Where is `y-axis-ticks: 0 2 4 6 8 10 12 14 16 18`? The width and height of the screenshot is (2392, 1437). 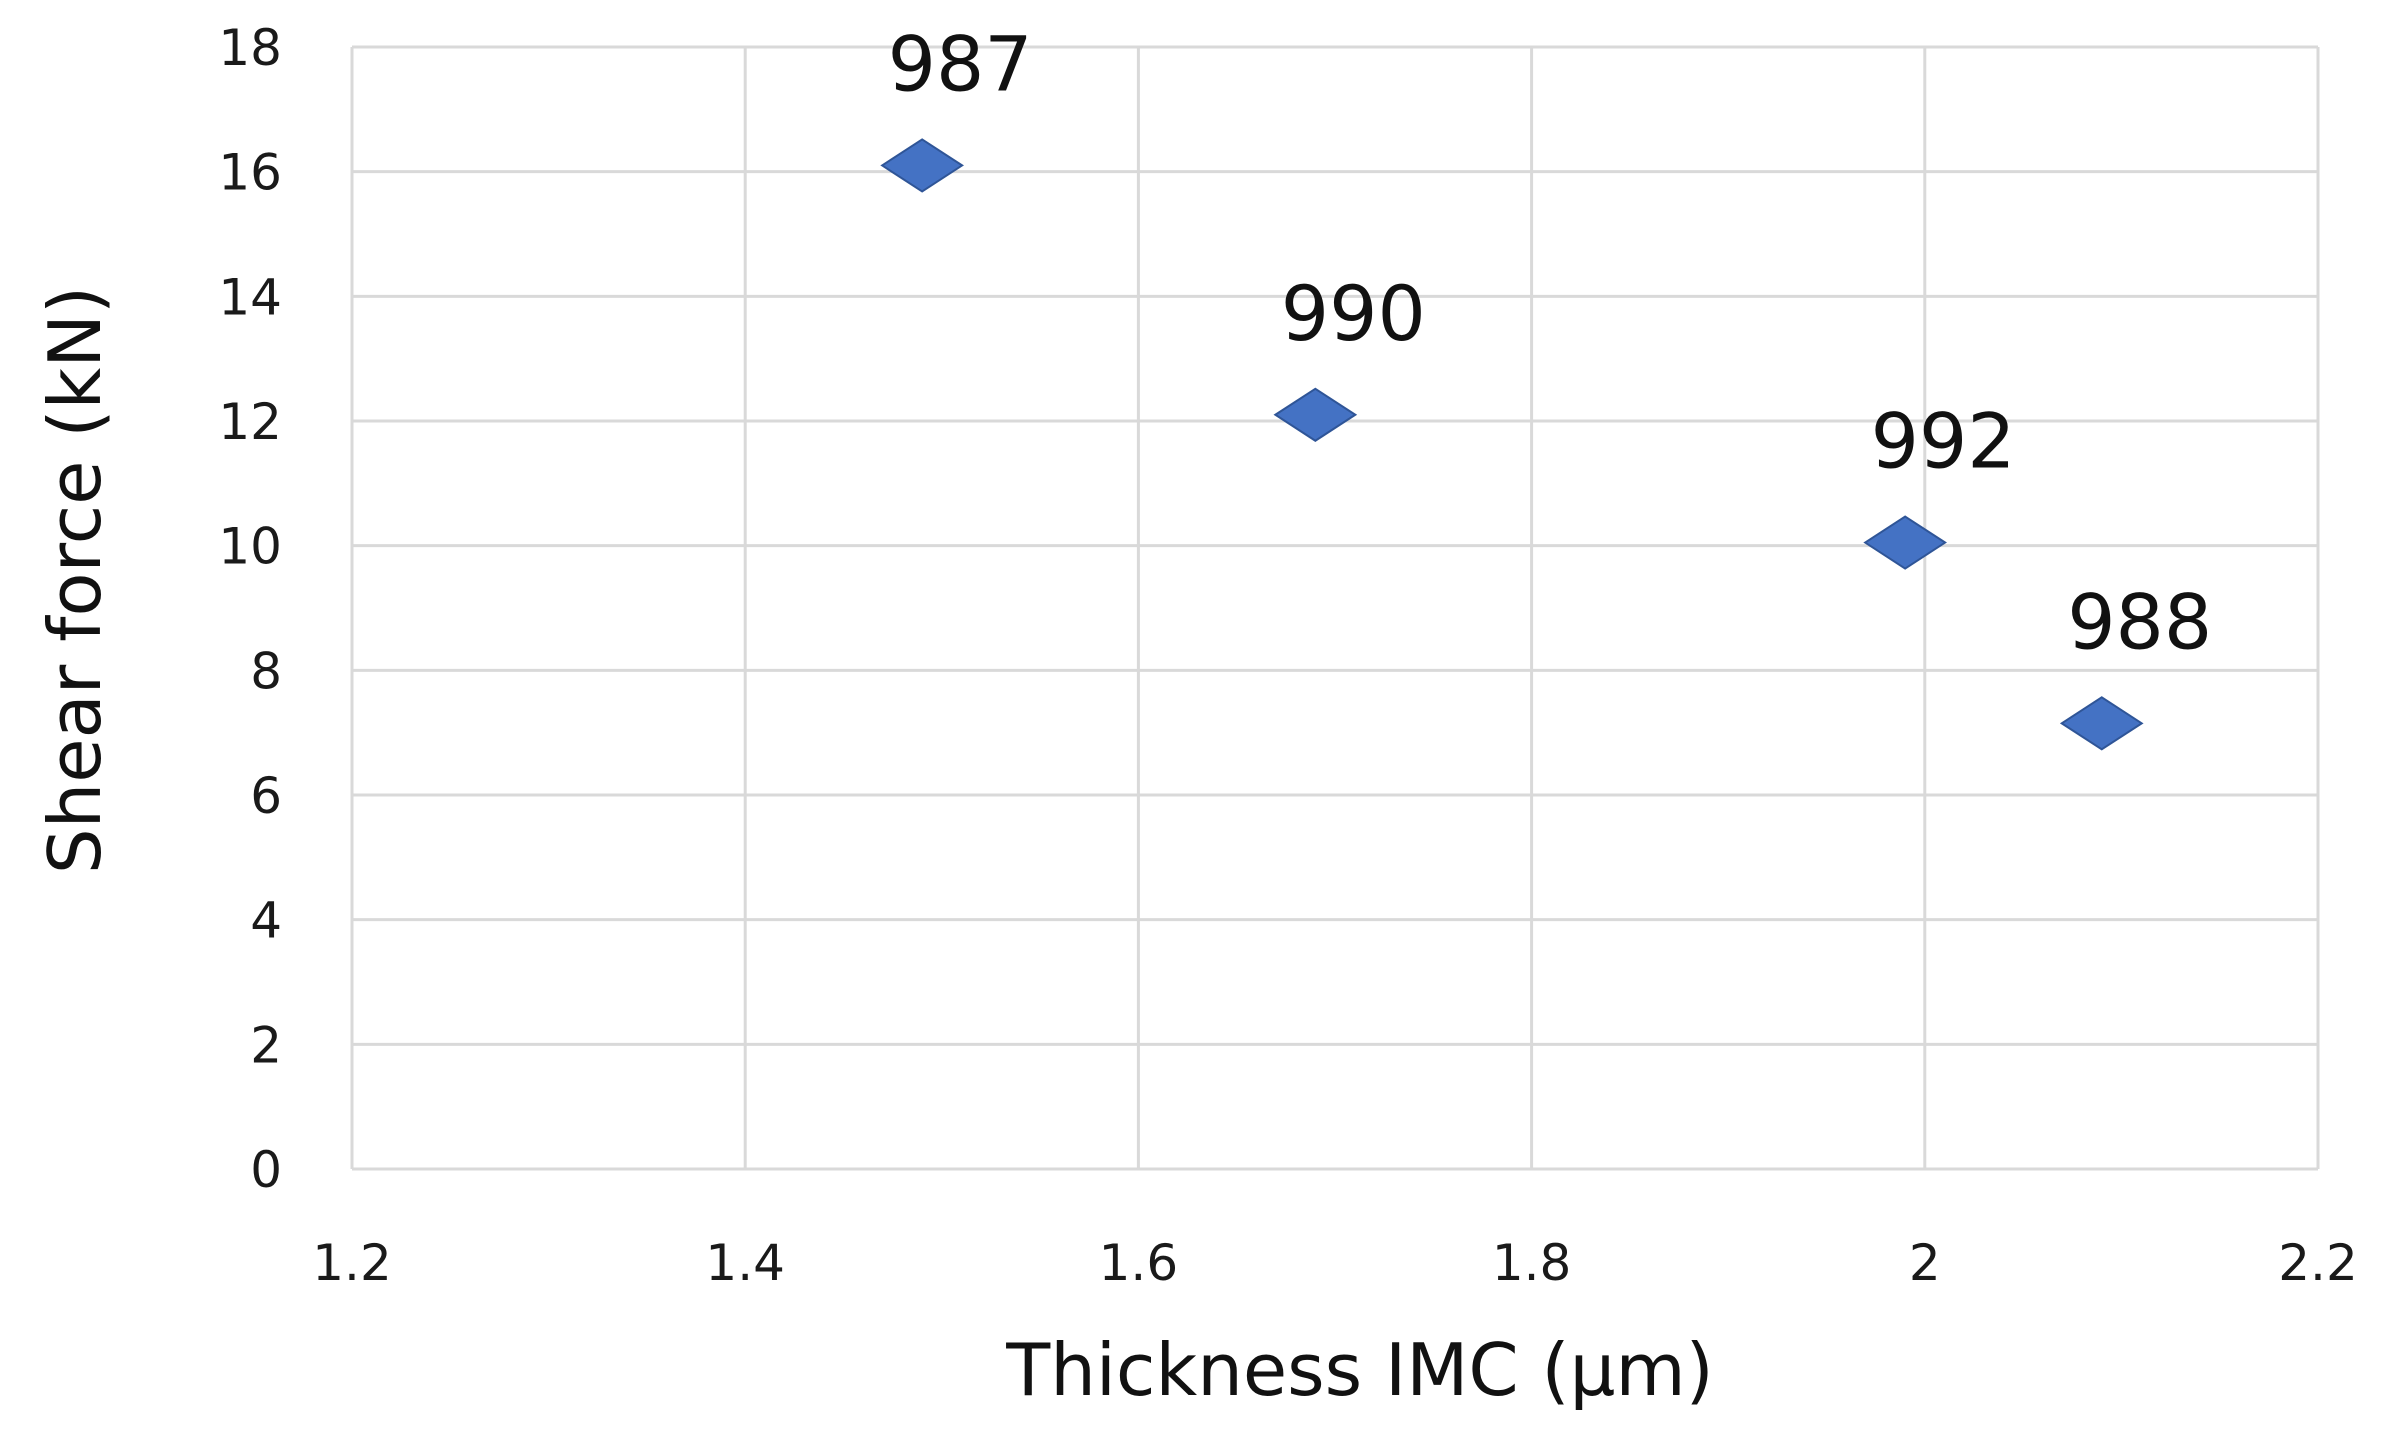
y-axis-ticks: 0 2 4 6 8 10 12 14 16 18 is located at coordinates (250, 609).